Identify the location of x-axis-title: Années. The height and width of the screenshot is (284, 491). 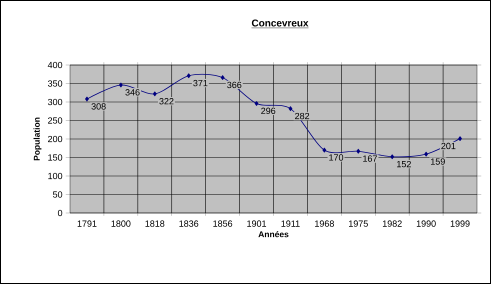
(273, 234).